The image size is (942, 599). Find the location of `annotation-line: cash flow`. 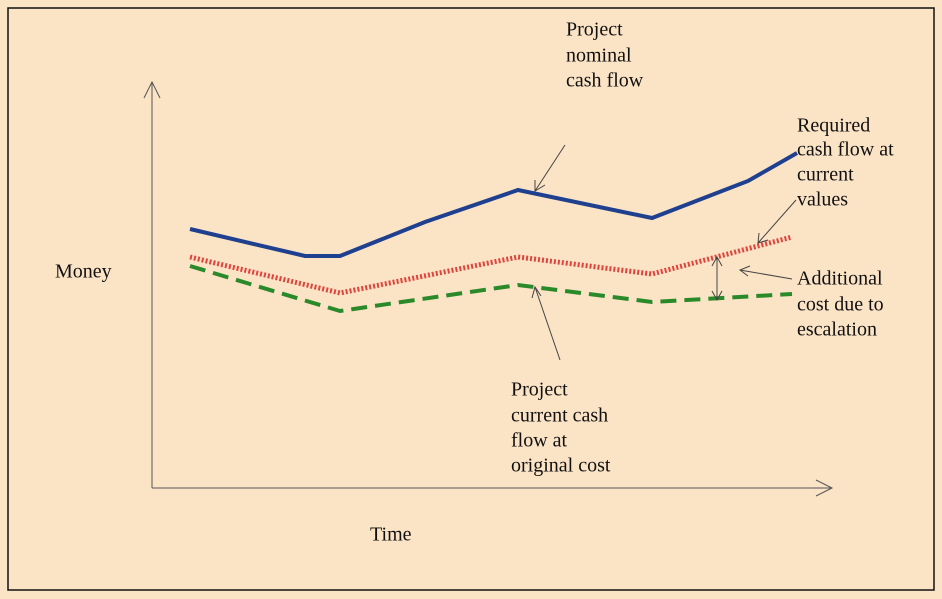

annotation-line: cash flow is located at coordinates (605, 81).